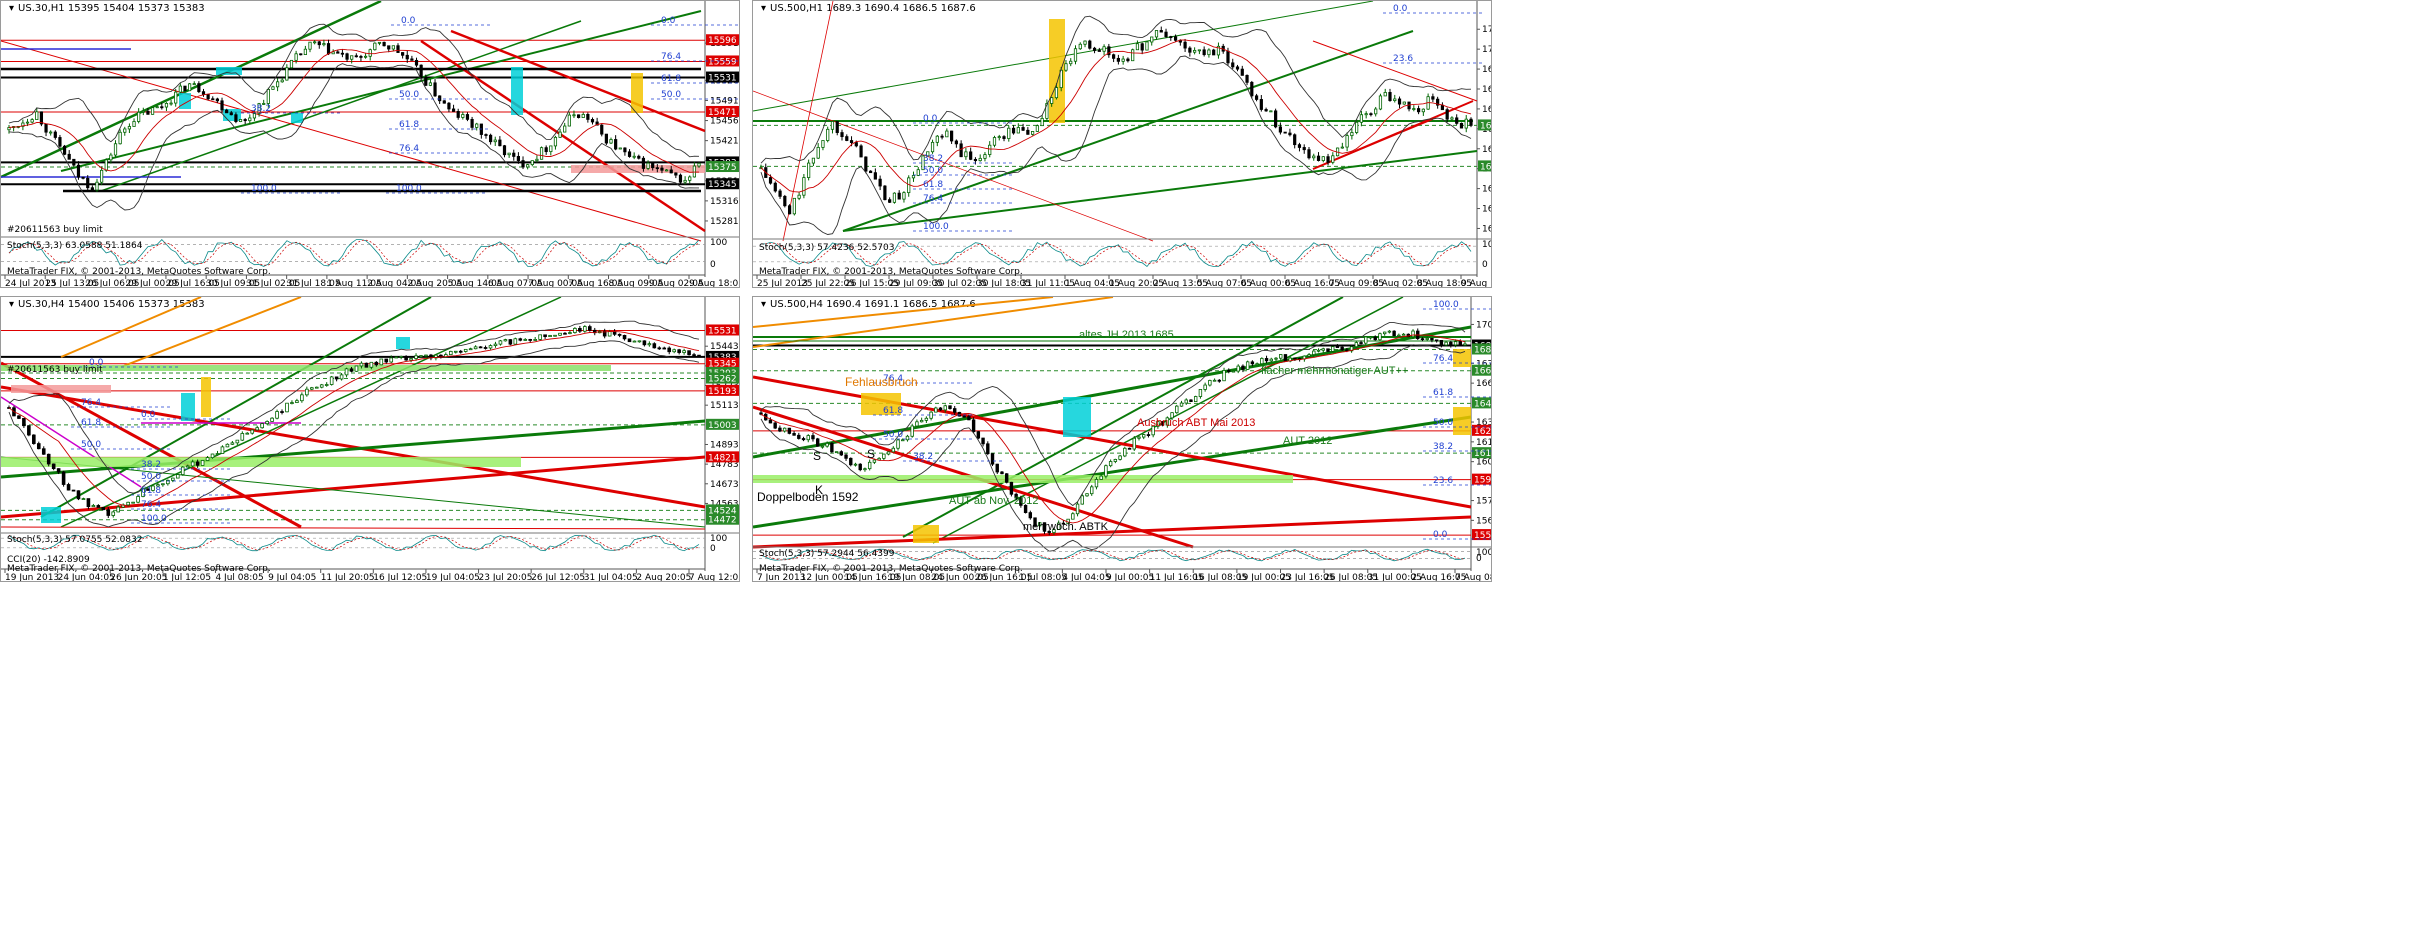 The image size is (2436, 952). What do you see at coordinates (611, 577) in the screenshot?
I see `time-tick-label: 31 Jul 04:05` at bounding box center [611, 577].